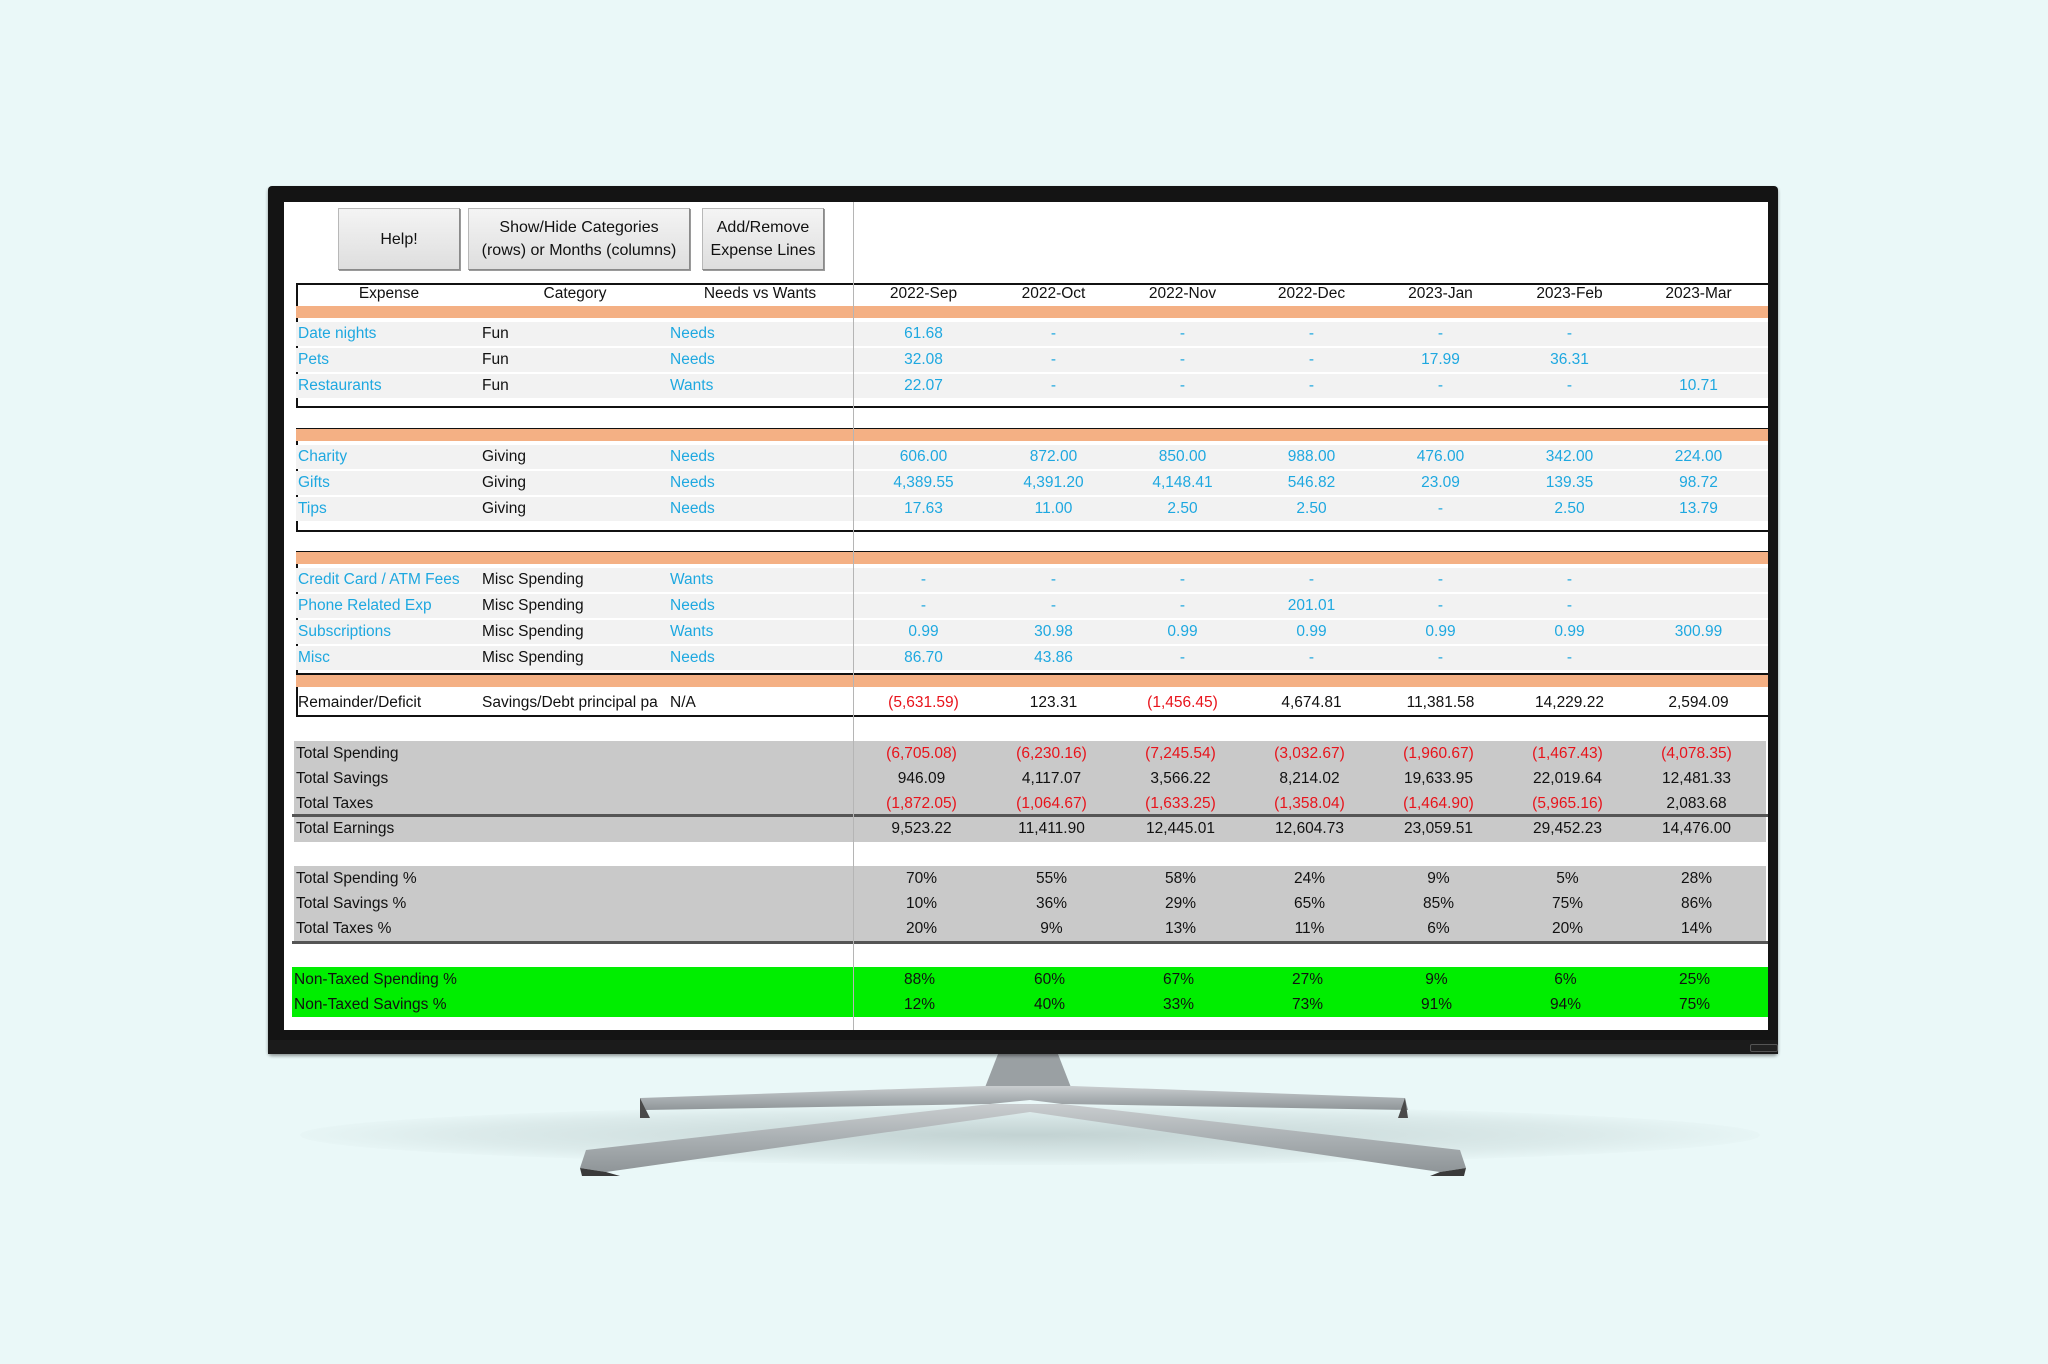 This screenshot has width=2048, height=1364. Describe the element at coordinates (1051, 903) in the screenshot. I see `percent-value-2: 36%` at that location.